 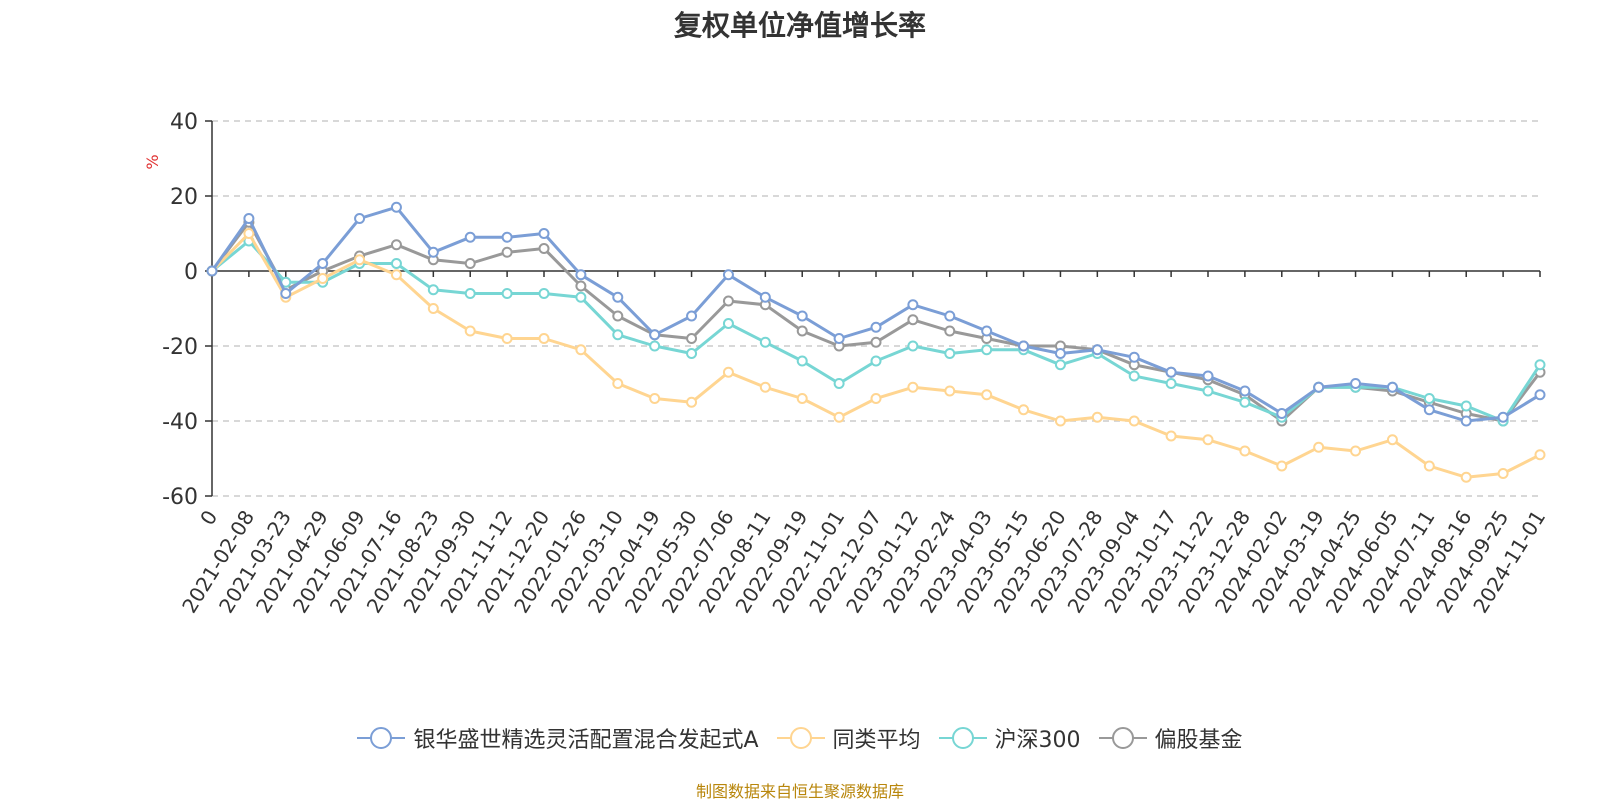 What do you see at coordinates (1009, 738) in the screenshot?
I see `legend-item-2: 沪深300` at bounding box center [1009, 738].